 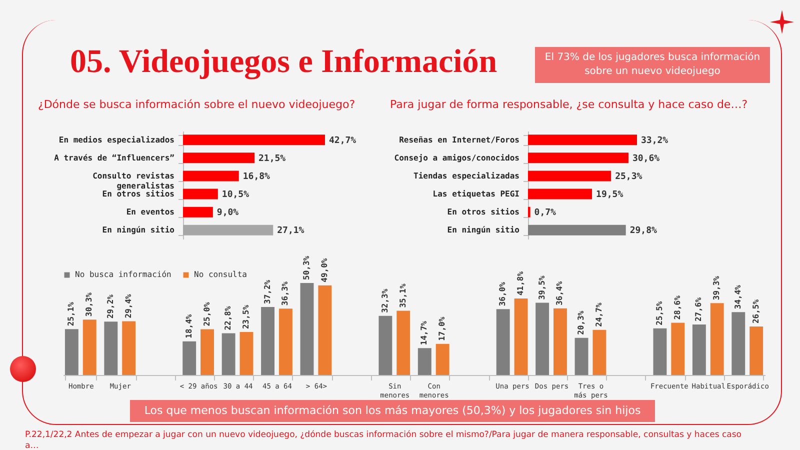 I want to click on data-label: 20,3%, so click(x=581, y=322).